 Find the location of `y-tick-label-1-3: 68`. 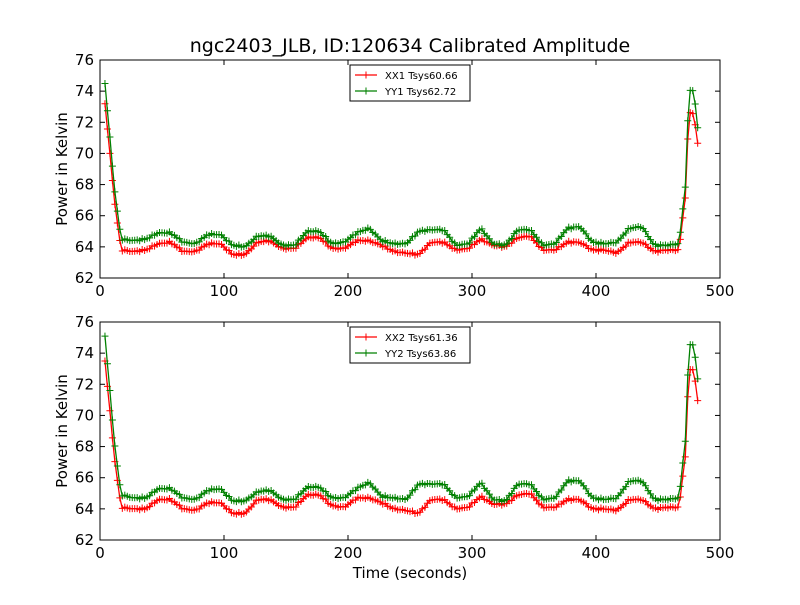

y-tick-label-1-3: 68 is located at coordinates (84, 185).